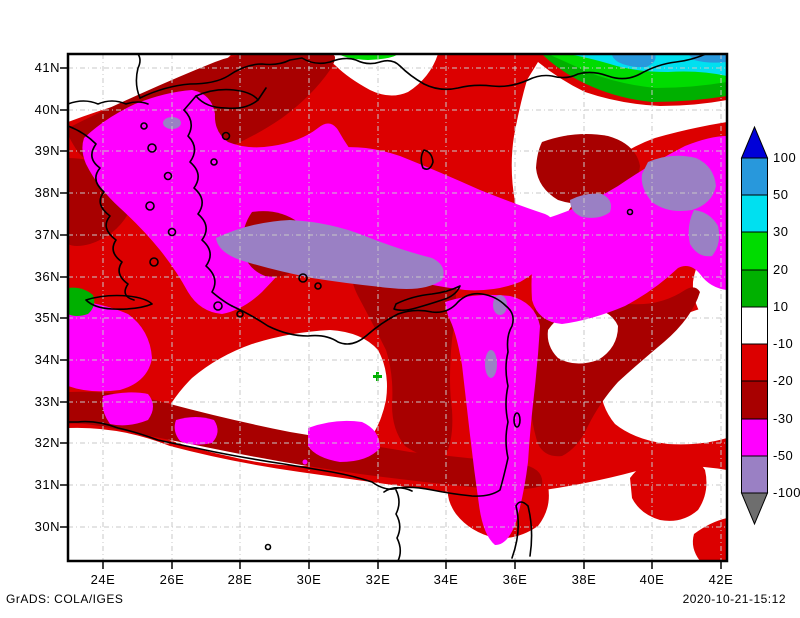 This screenshot has height=618, width=800. Describe the element at coordinates (47, 67) in the screenshot. I see `lat-label-41n: 41N` at that location.